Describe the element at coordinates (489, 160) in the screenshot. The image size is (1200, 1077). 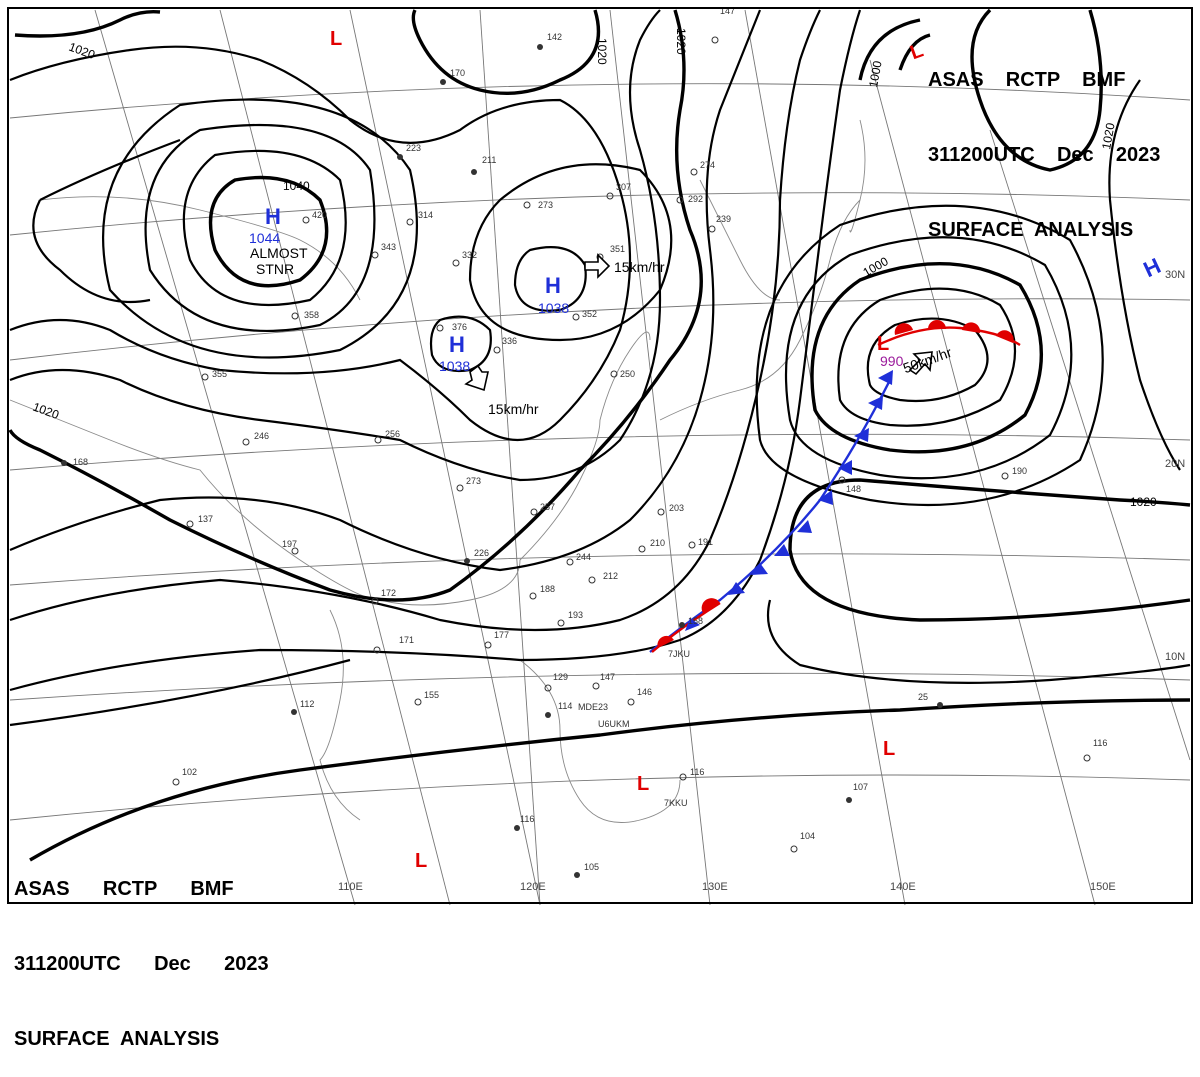
I see `svg-text: 211` at that location.